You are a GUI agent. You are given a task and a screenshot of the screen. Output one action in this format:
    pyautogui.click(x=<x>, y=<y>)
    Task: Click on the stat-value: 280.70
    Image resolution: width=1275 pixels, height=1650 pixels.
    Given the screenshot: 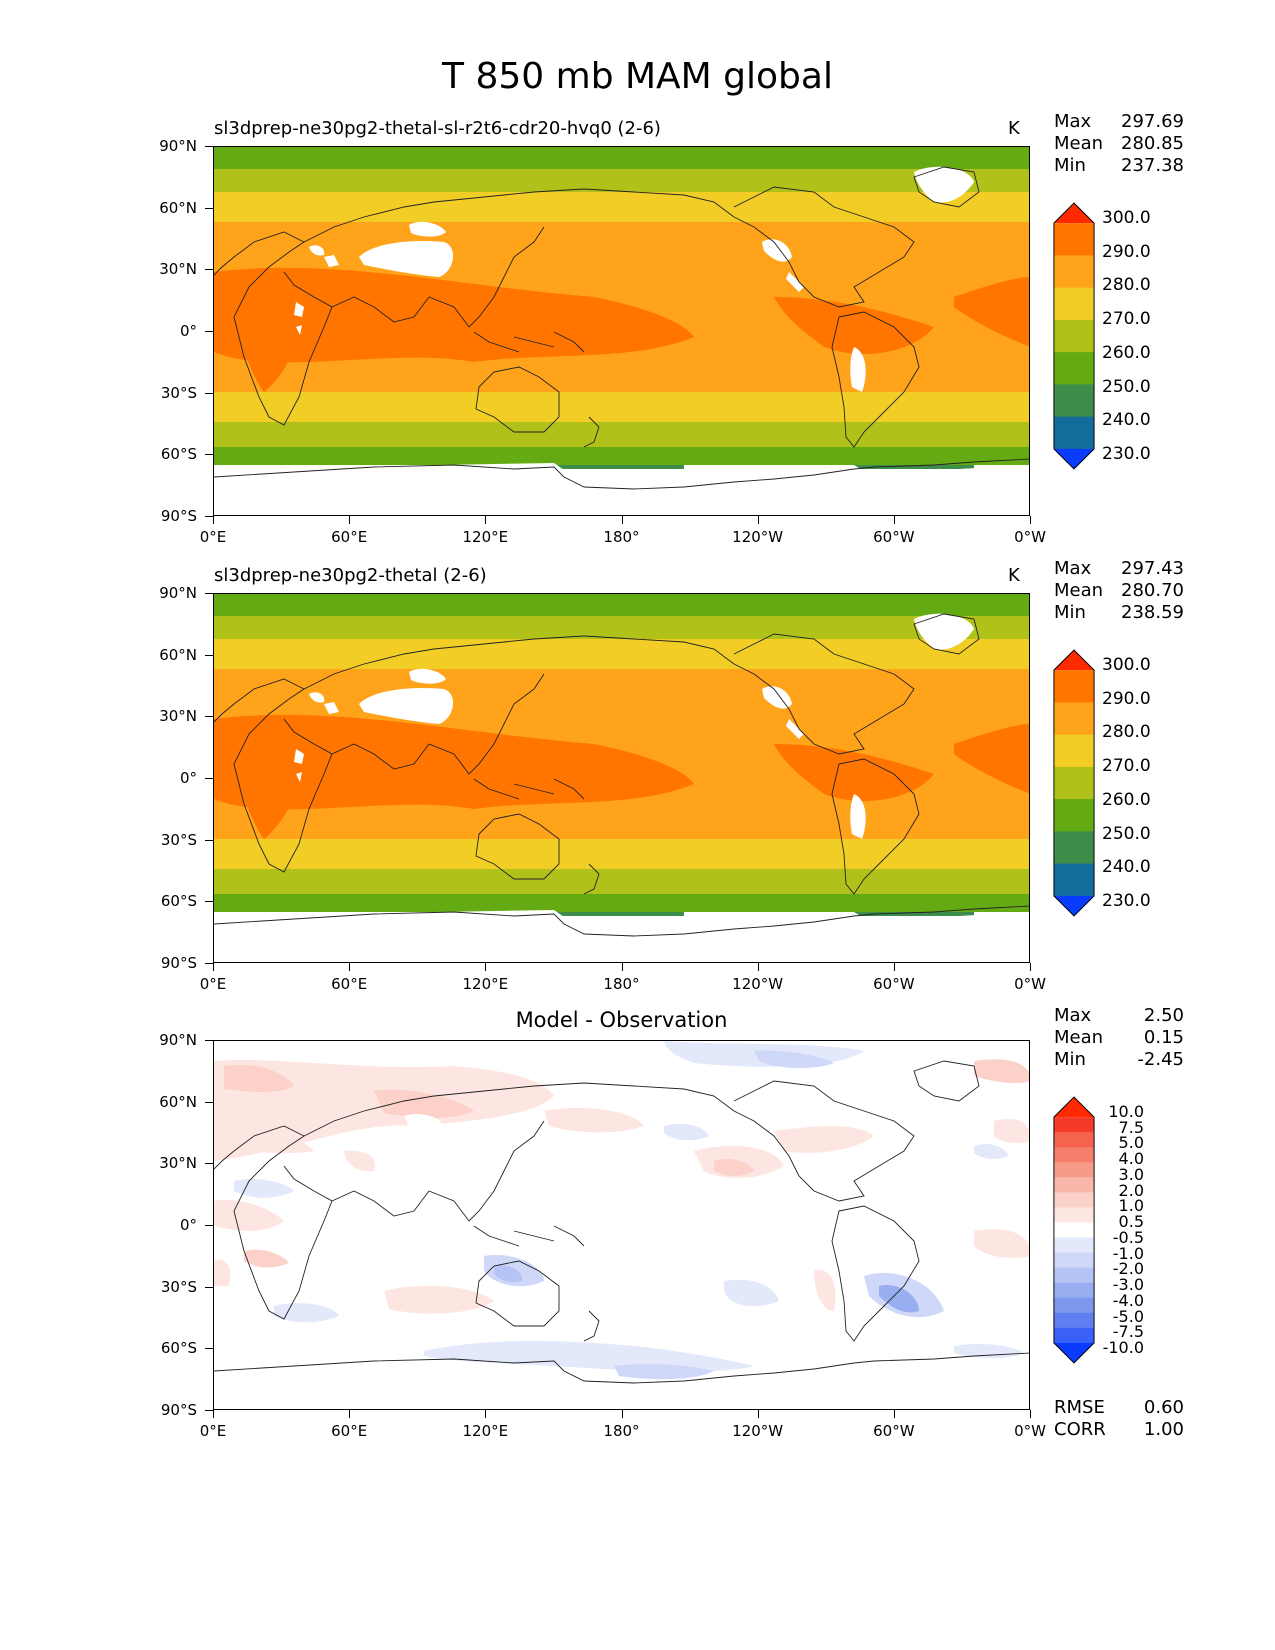 What is the action you would take?
    pyautogui.click(x=1152, y=590)
    